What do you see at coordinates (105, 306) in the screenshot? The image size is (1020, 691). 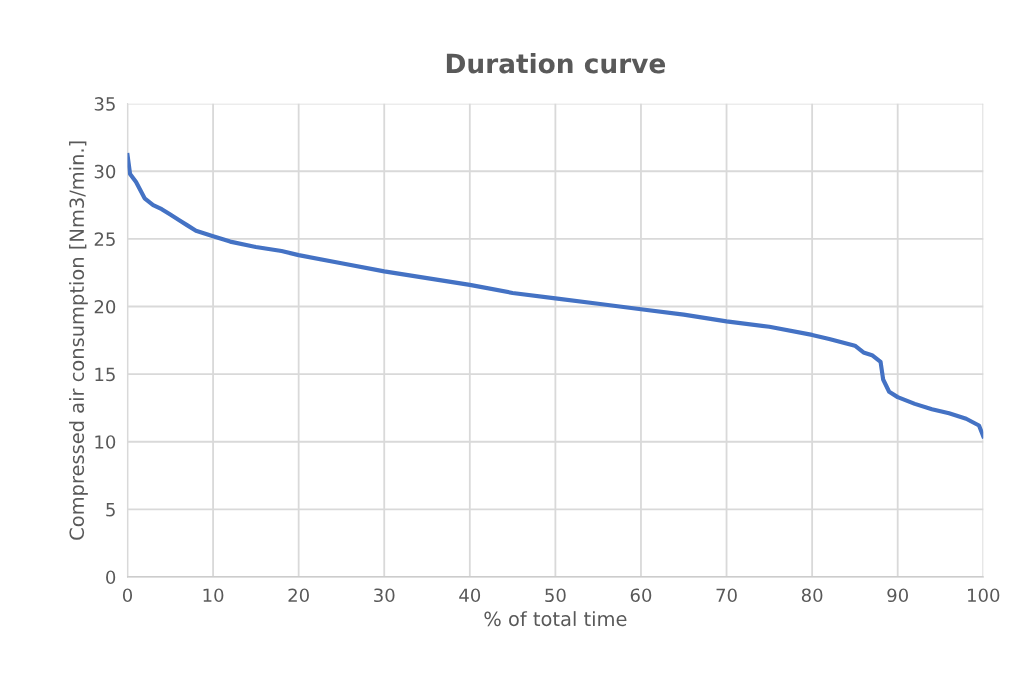 I see `y-tick-label: 20` at bounding box center [105, 306].